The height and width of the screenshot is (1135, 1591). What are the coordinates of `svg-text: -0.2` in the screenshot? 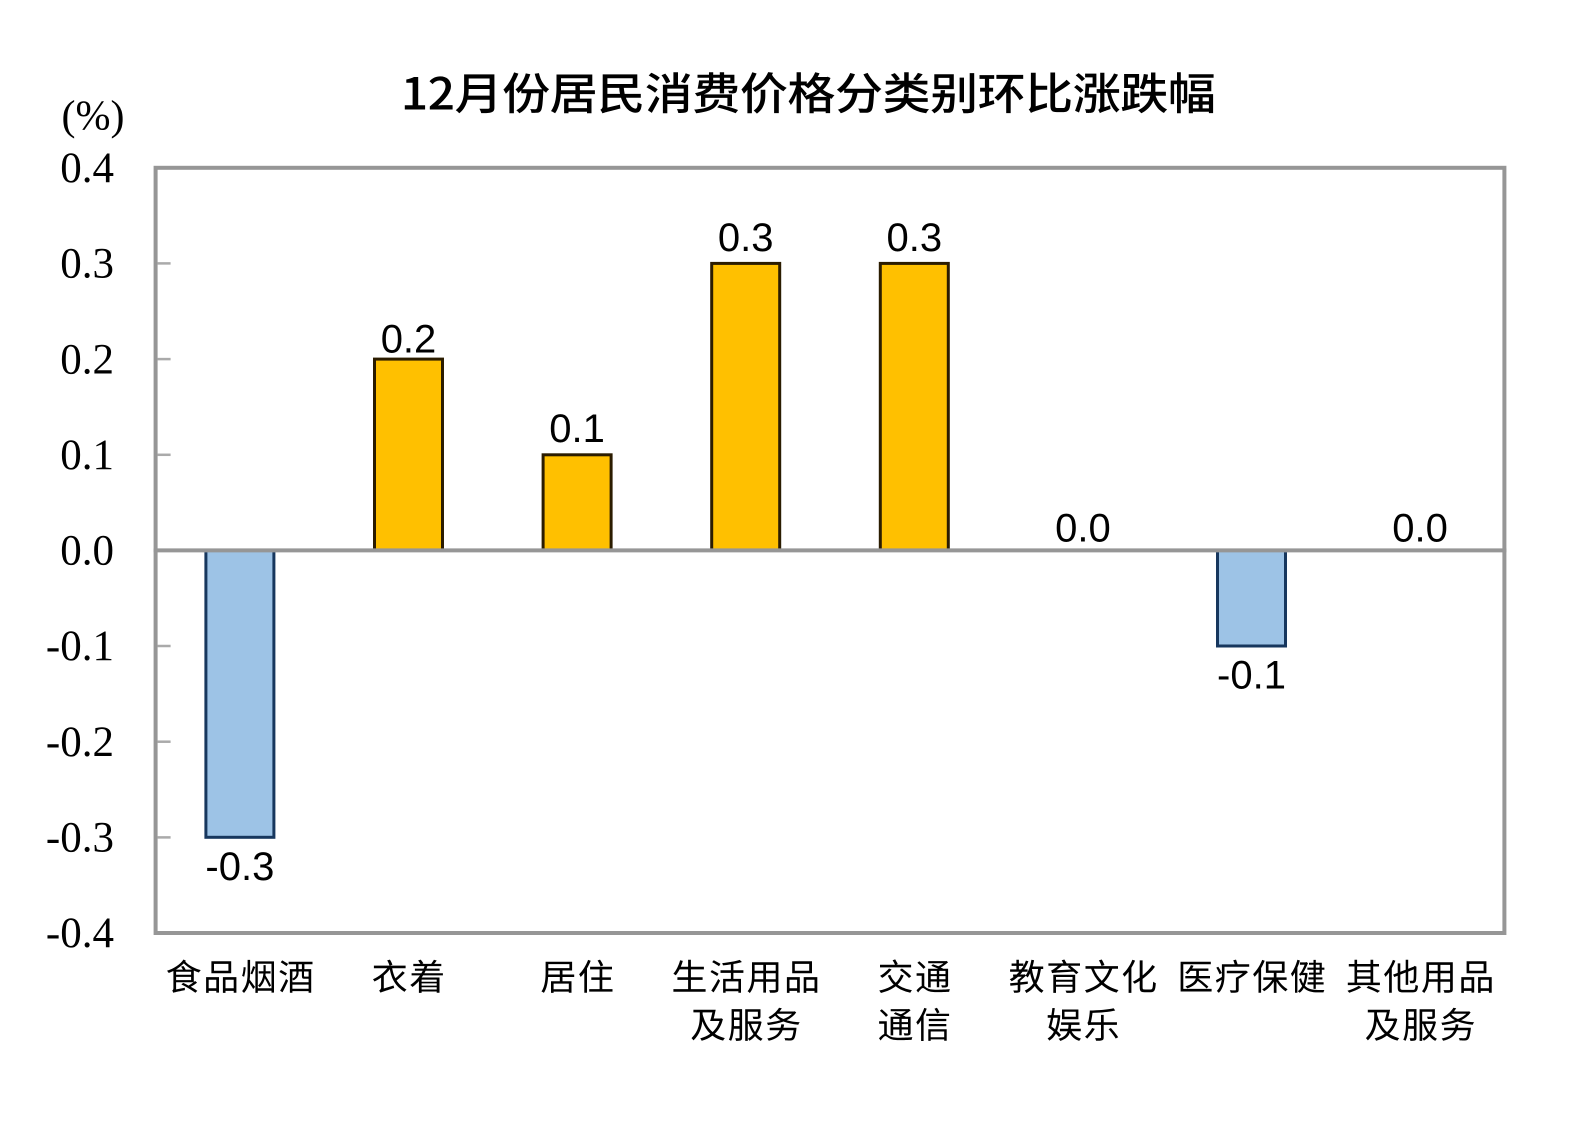 It's located at (80, 742).